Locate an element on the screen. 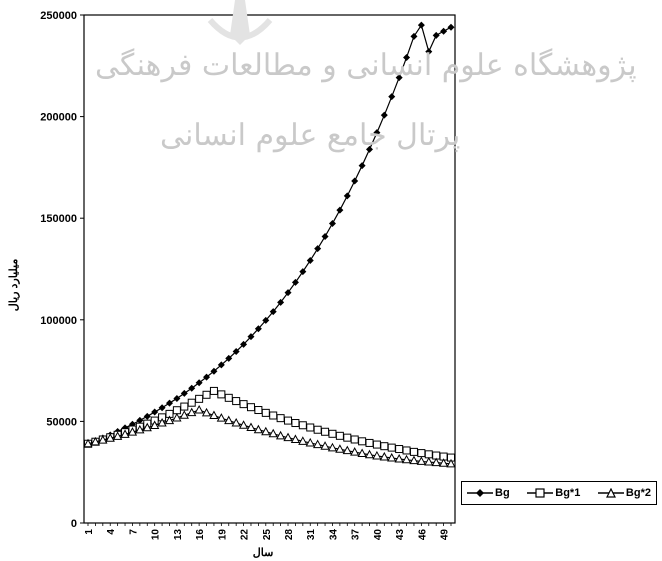 The width and height of the screenshot is (662, 561). y-tick-label: 100000 is located at coordinates (58, 321).